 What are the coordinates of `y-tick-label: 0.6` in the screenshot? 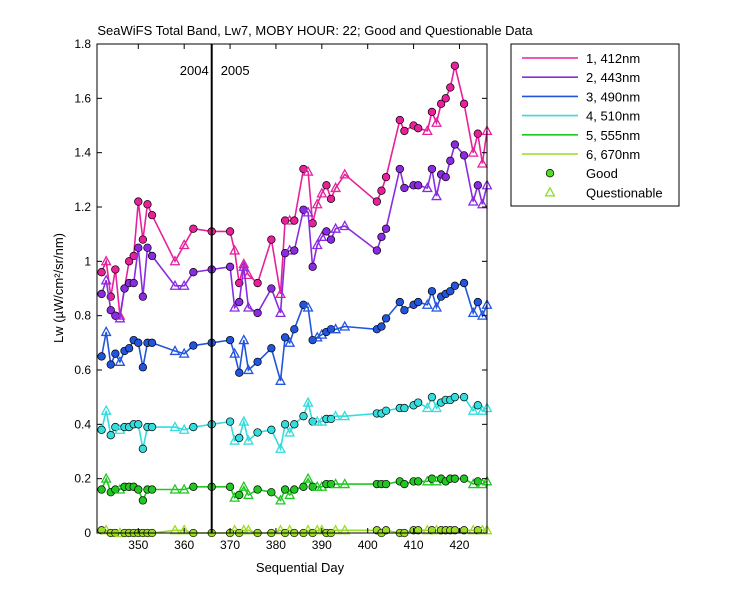 It's located at (82, 370).